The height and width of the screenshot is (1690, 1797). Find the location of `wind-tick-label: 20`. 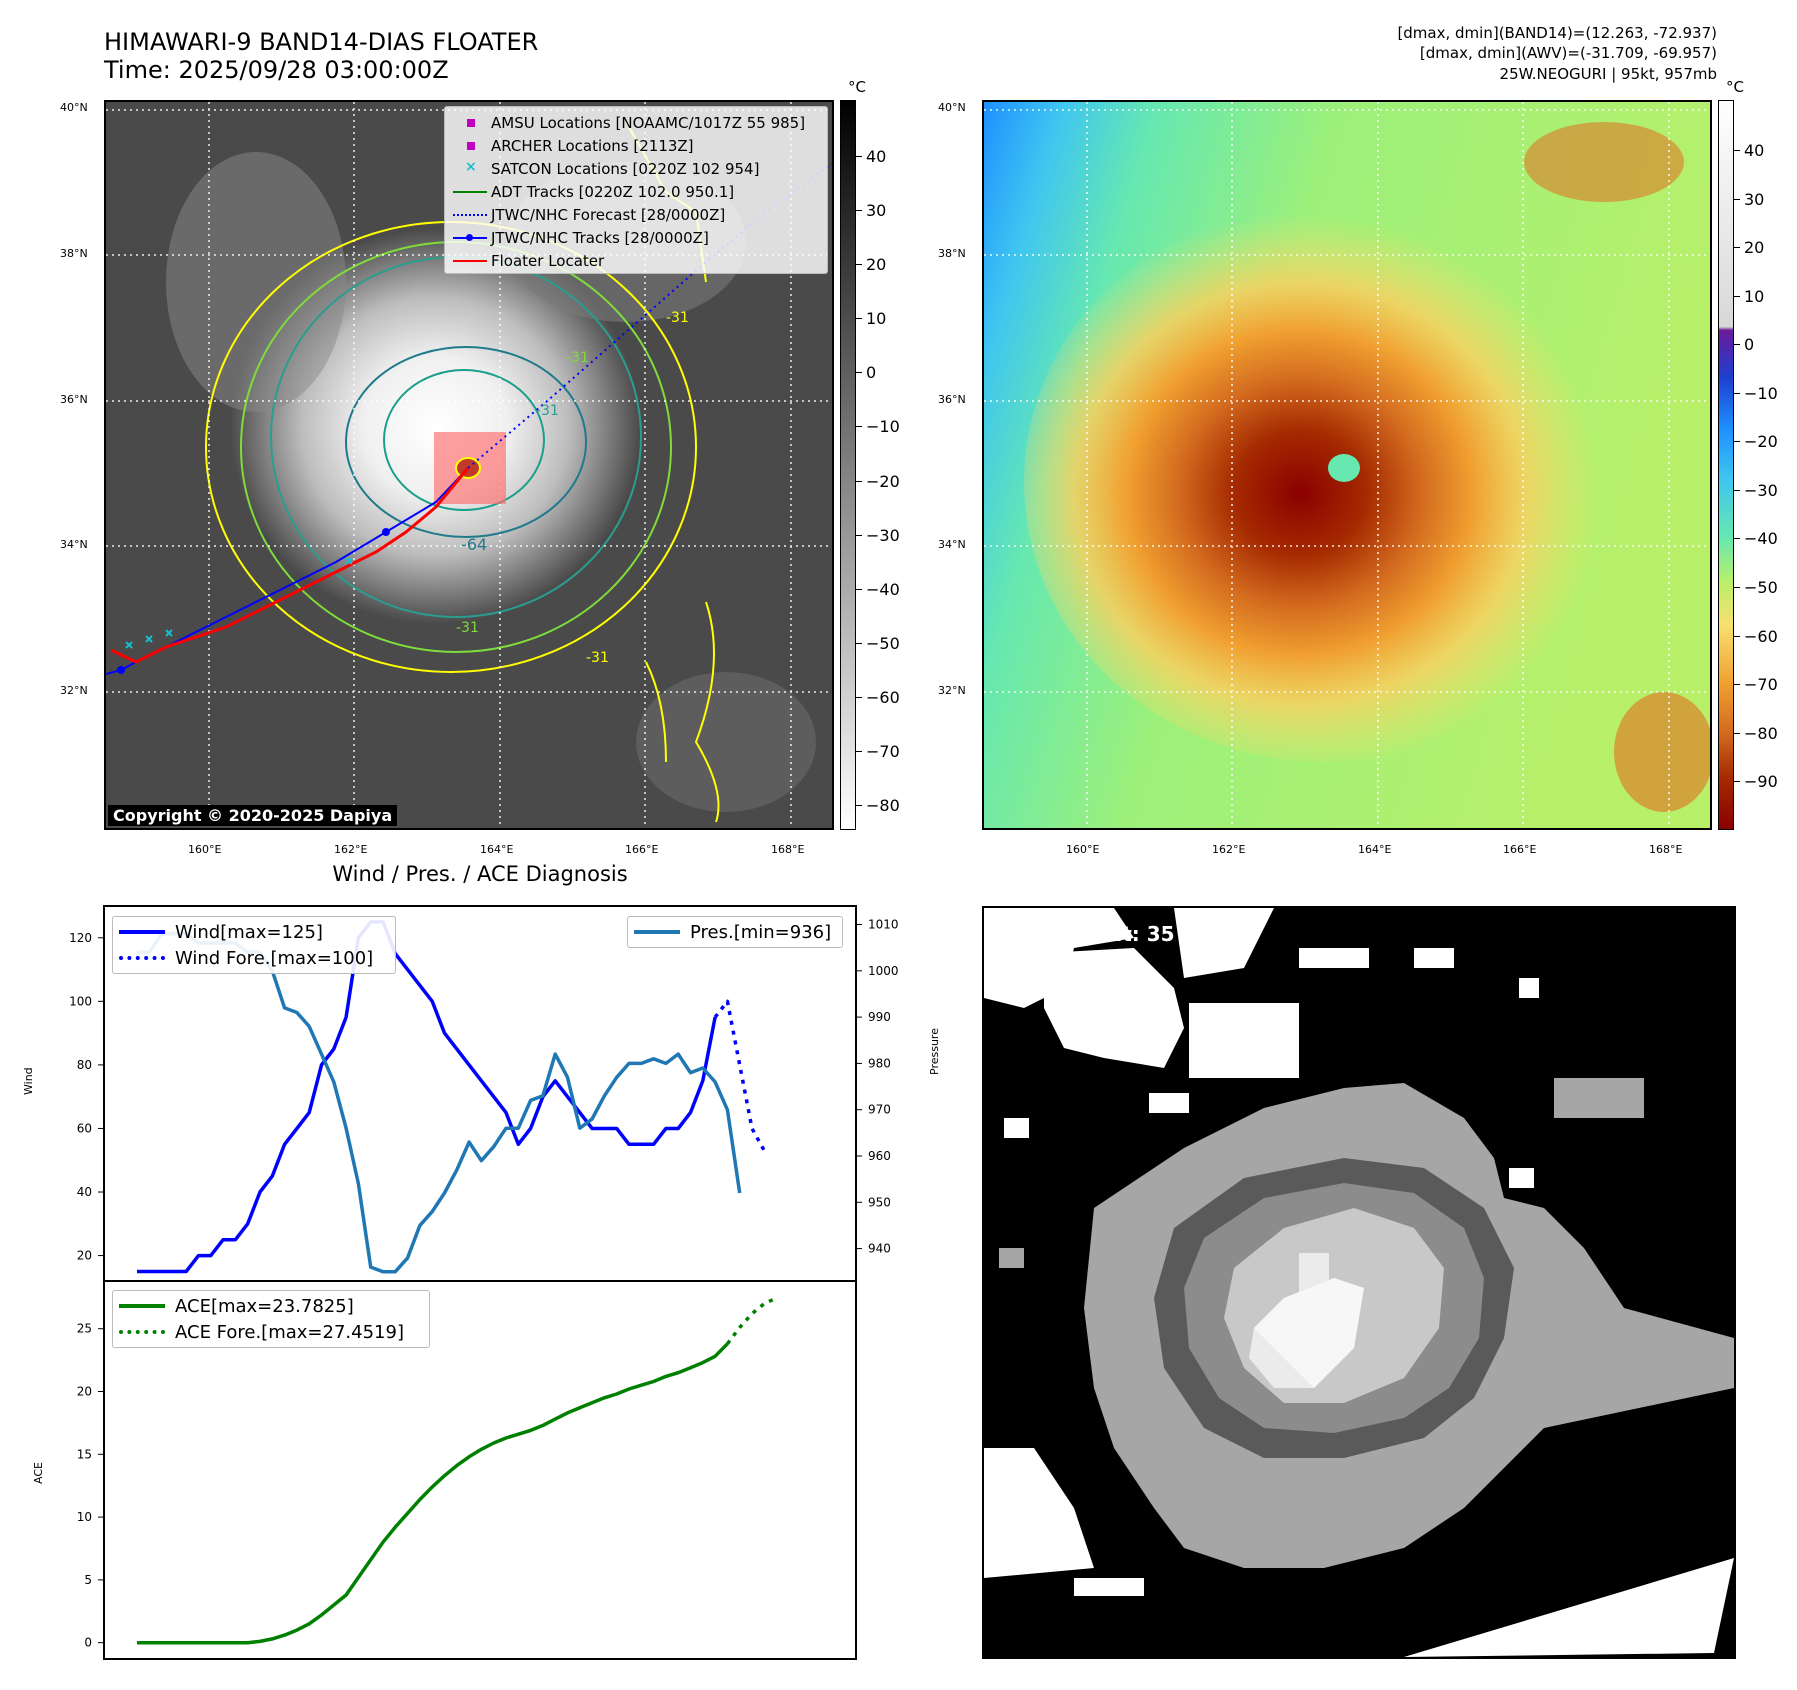

wind-tick-label: 20 is located at coordinates (84, 1256).